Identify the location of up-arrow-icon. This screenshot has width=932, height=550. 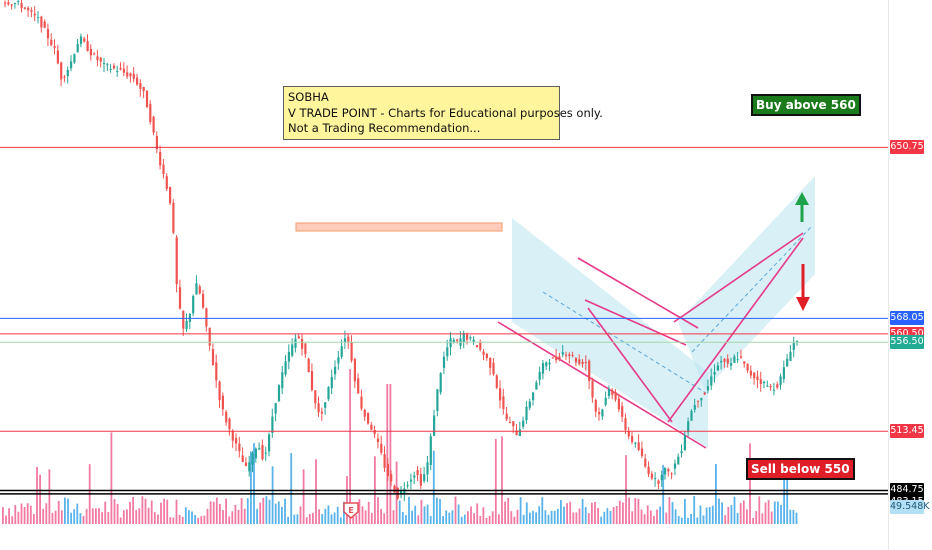
(802, 198).